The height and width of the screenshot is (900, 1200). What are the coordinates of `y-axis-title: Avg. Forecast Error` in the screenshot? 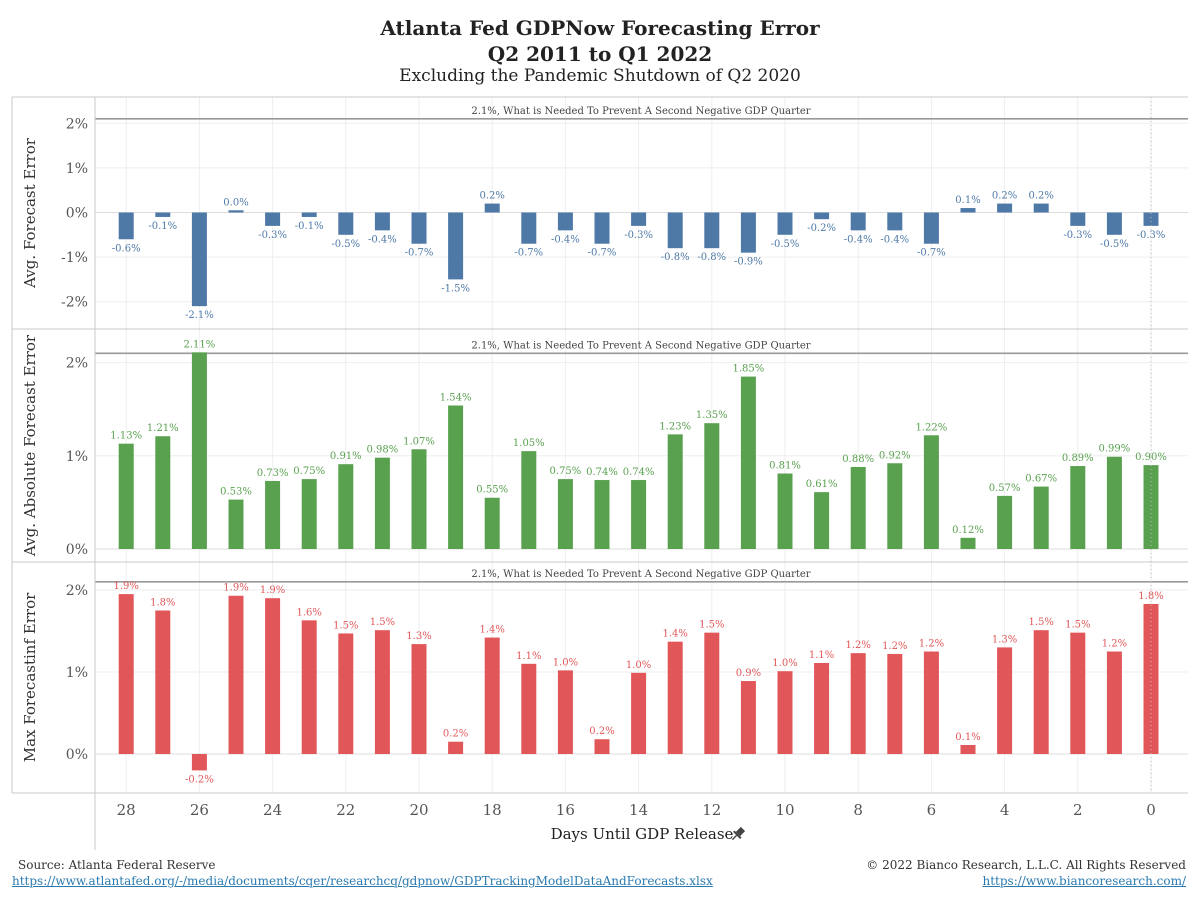 It's located at (30, 213).